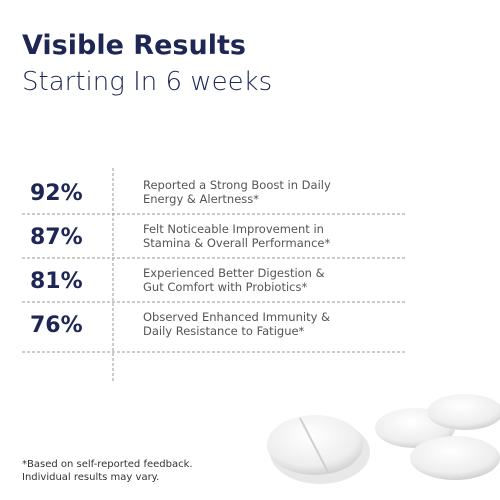 The width and height of the screenshot is (500, 500). I want to click on stat-percent: 87%, so click(56, 237).